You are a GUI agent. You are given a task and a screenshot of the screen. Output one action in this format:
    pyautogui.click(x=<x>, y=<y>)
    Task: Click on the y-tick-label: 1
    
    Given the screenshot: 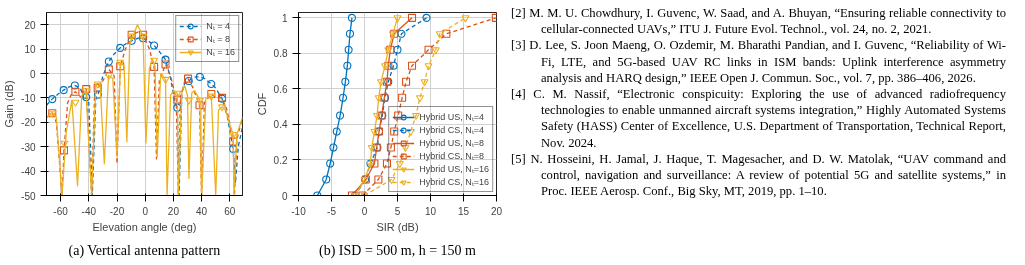 What is the action you would take?
    pyautogui.click(x=284, y=18)
    